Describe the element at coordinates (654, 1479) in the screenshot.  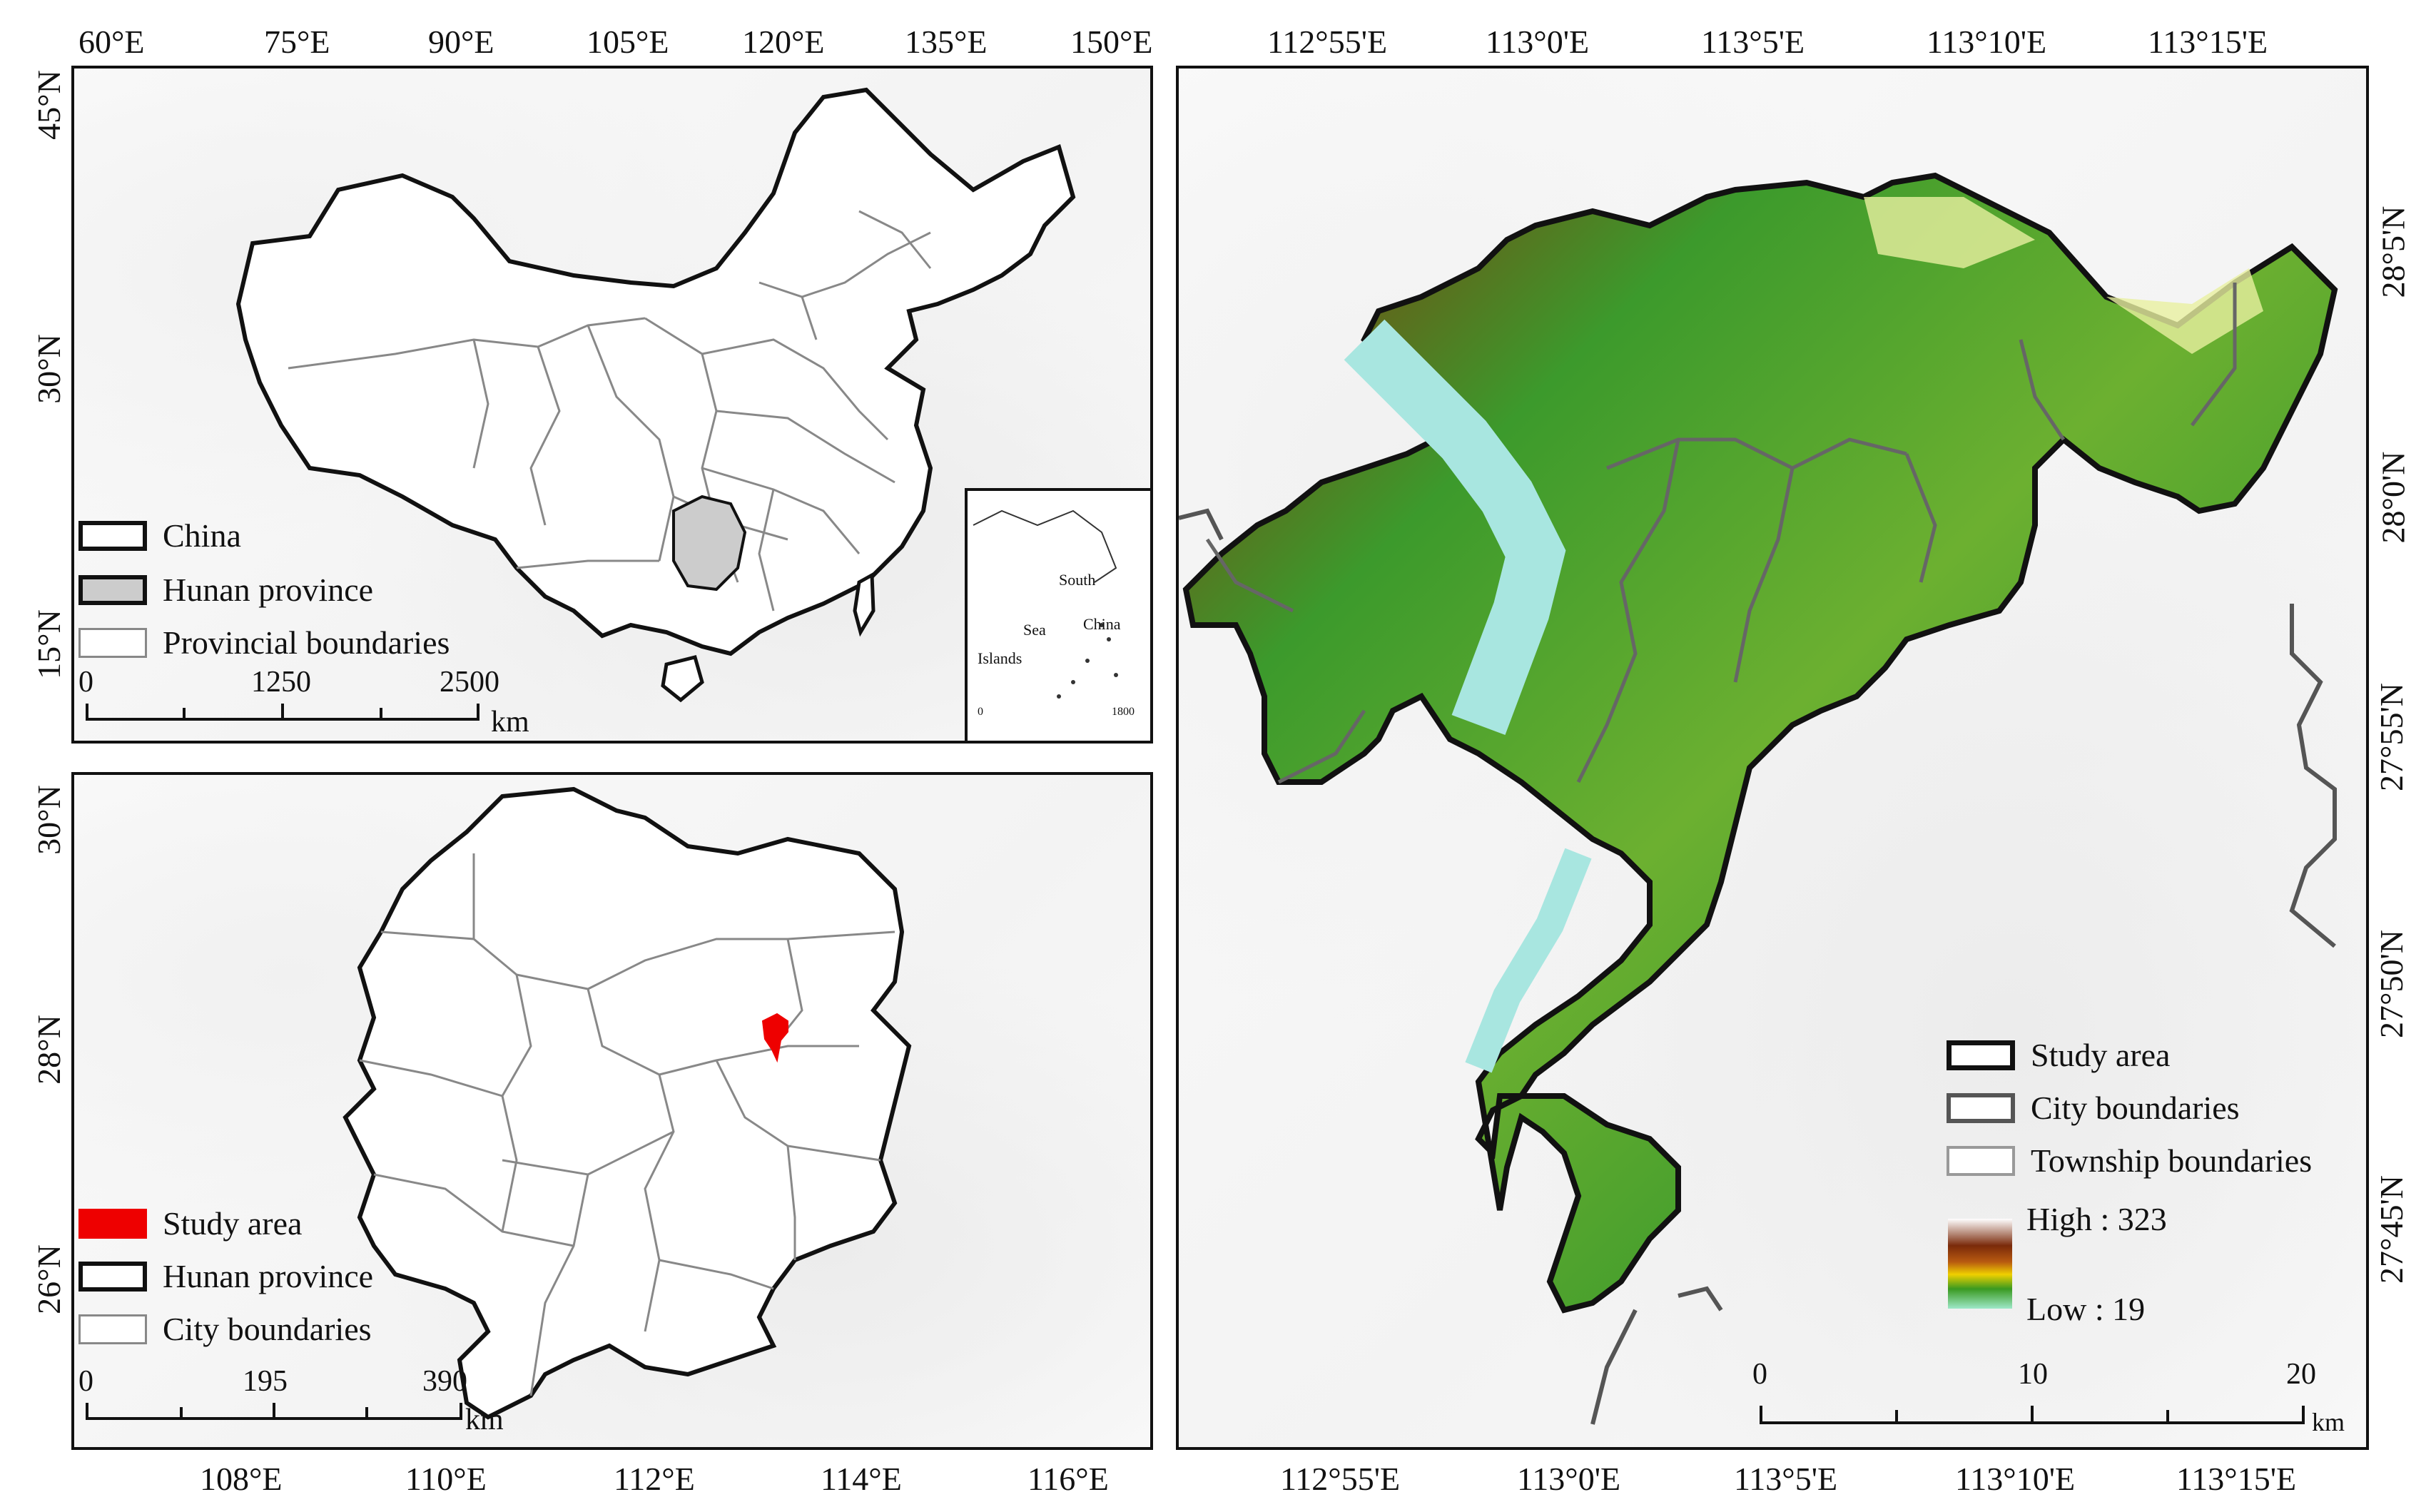
I see `hunan-tick-bottom-112: 112°E` at that location.